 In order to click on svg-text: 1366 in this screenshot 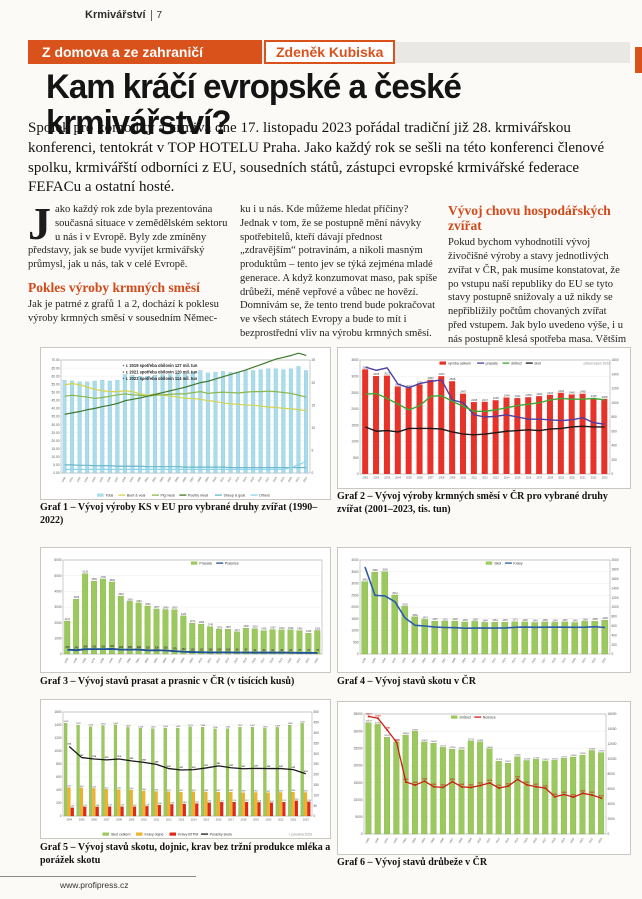, I will do `click(525, 620)`.